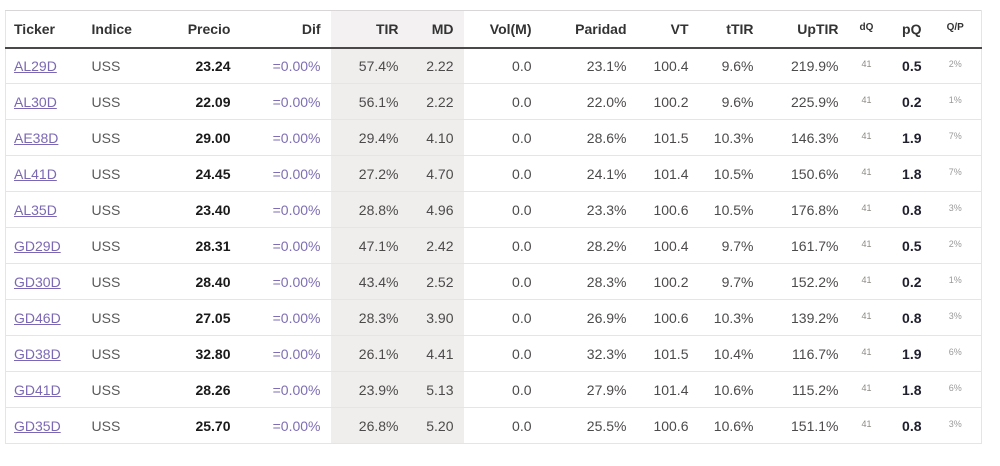  I want to click on cell-value: 23.3%, so click(606, 209).